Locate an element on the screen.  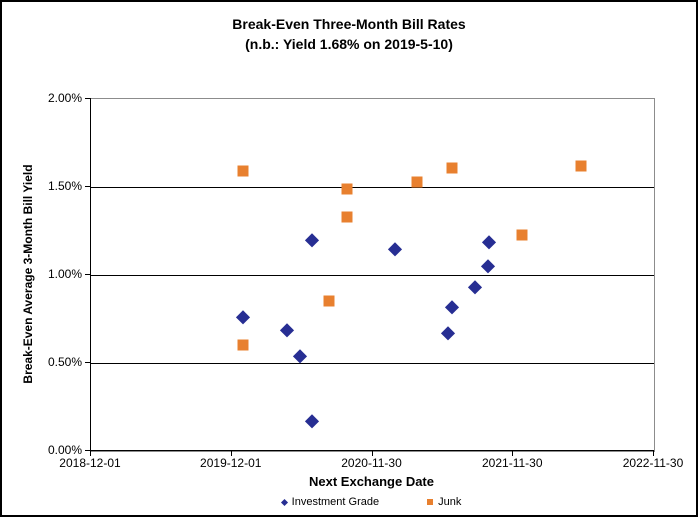
x-axis-title: Next Exchange Date is located at coordinates (371, 481).